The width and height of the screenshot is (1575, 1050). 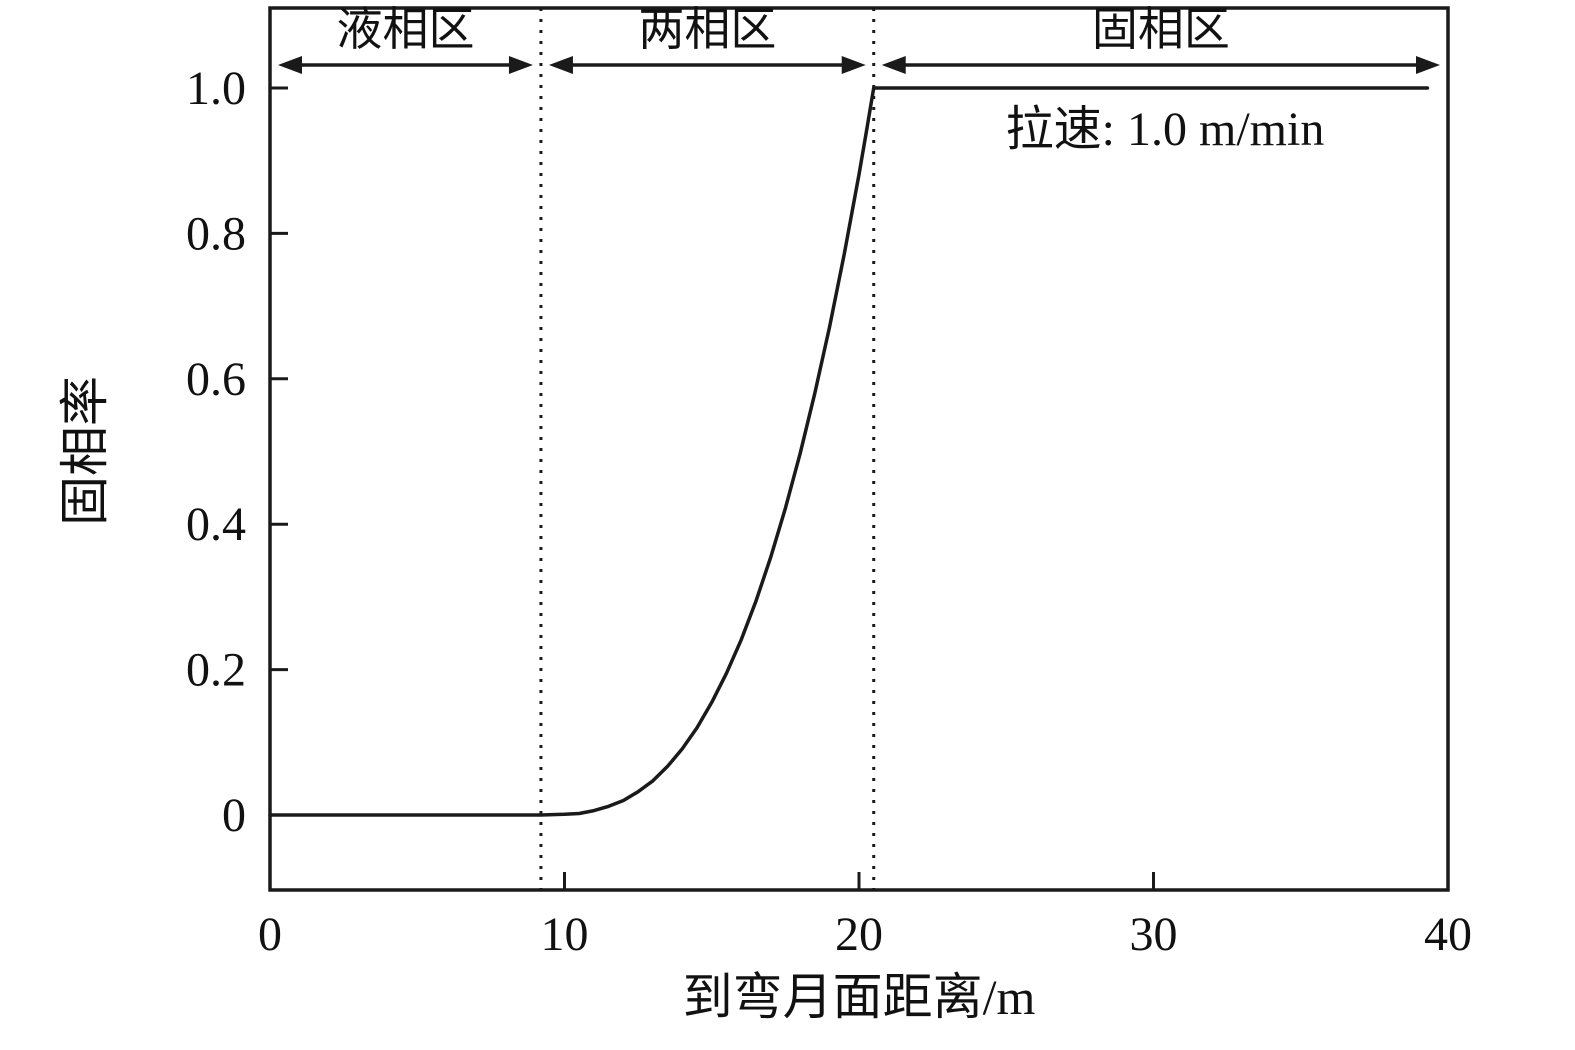 I want to click on y-tick-label: 0.6, so click(x=216, y=379).